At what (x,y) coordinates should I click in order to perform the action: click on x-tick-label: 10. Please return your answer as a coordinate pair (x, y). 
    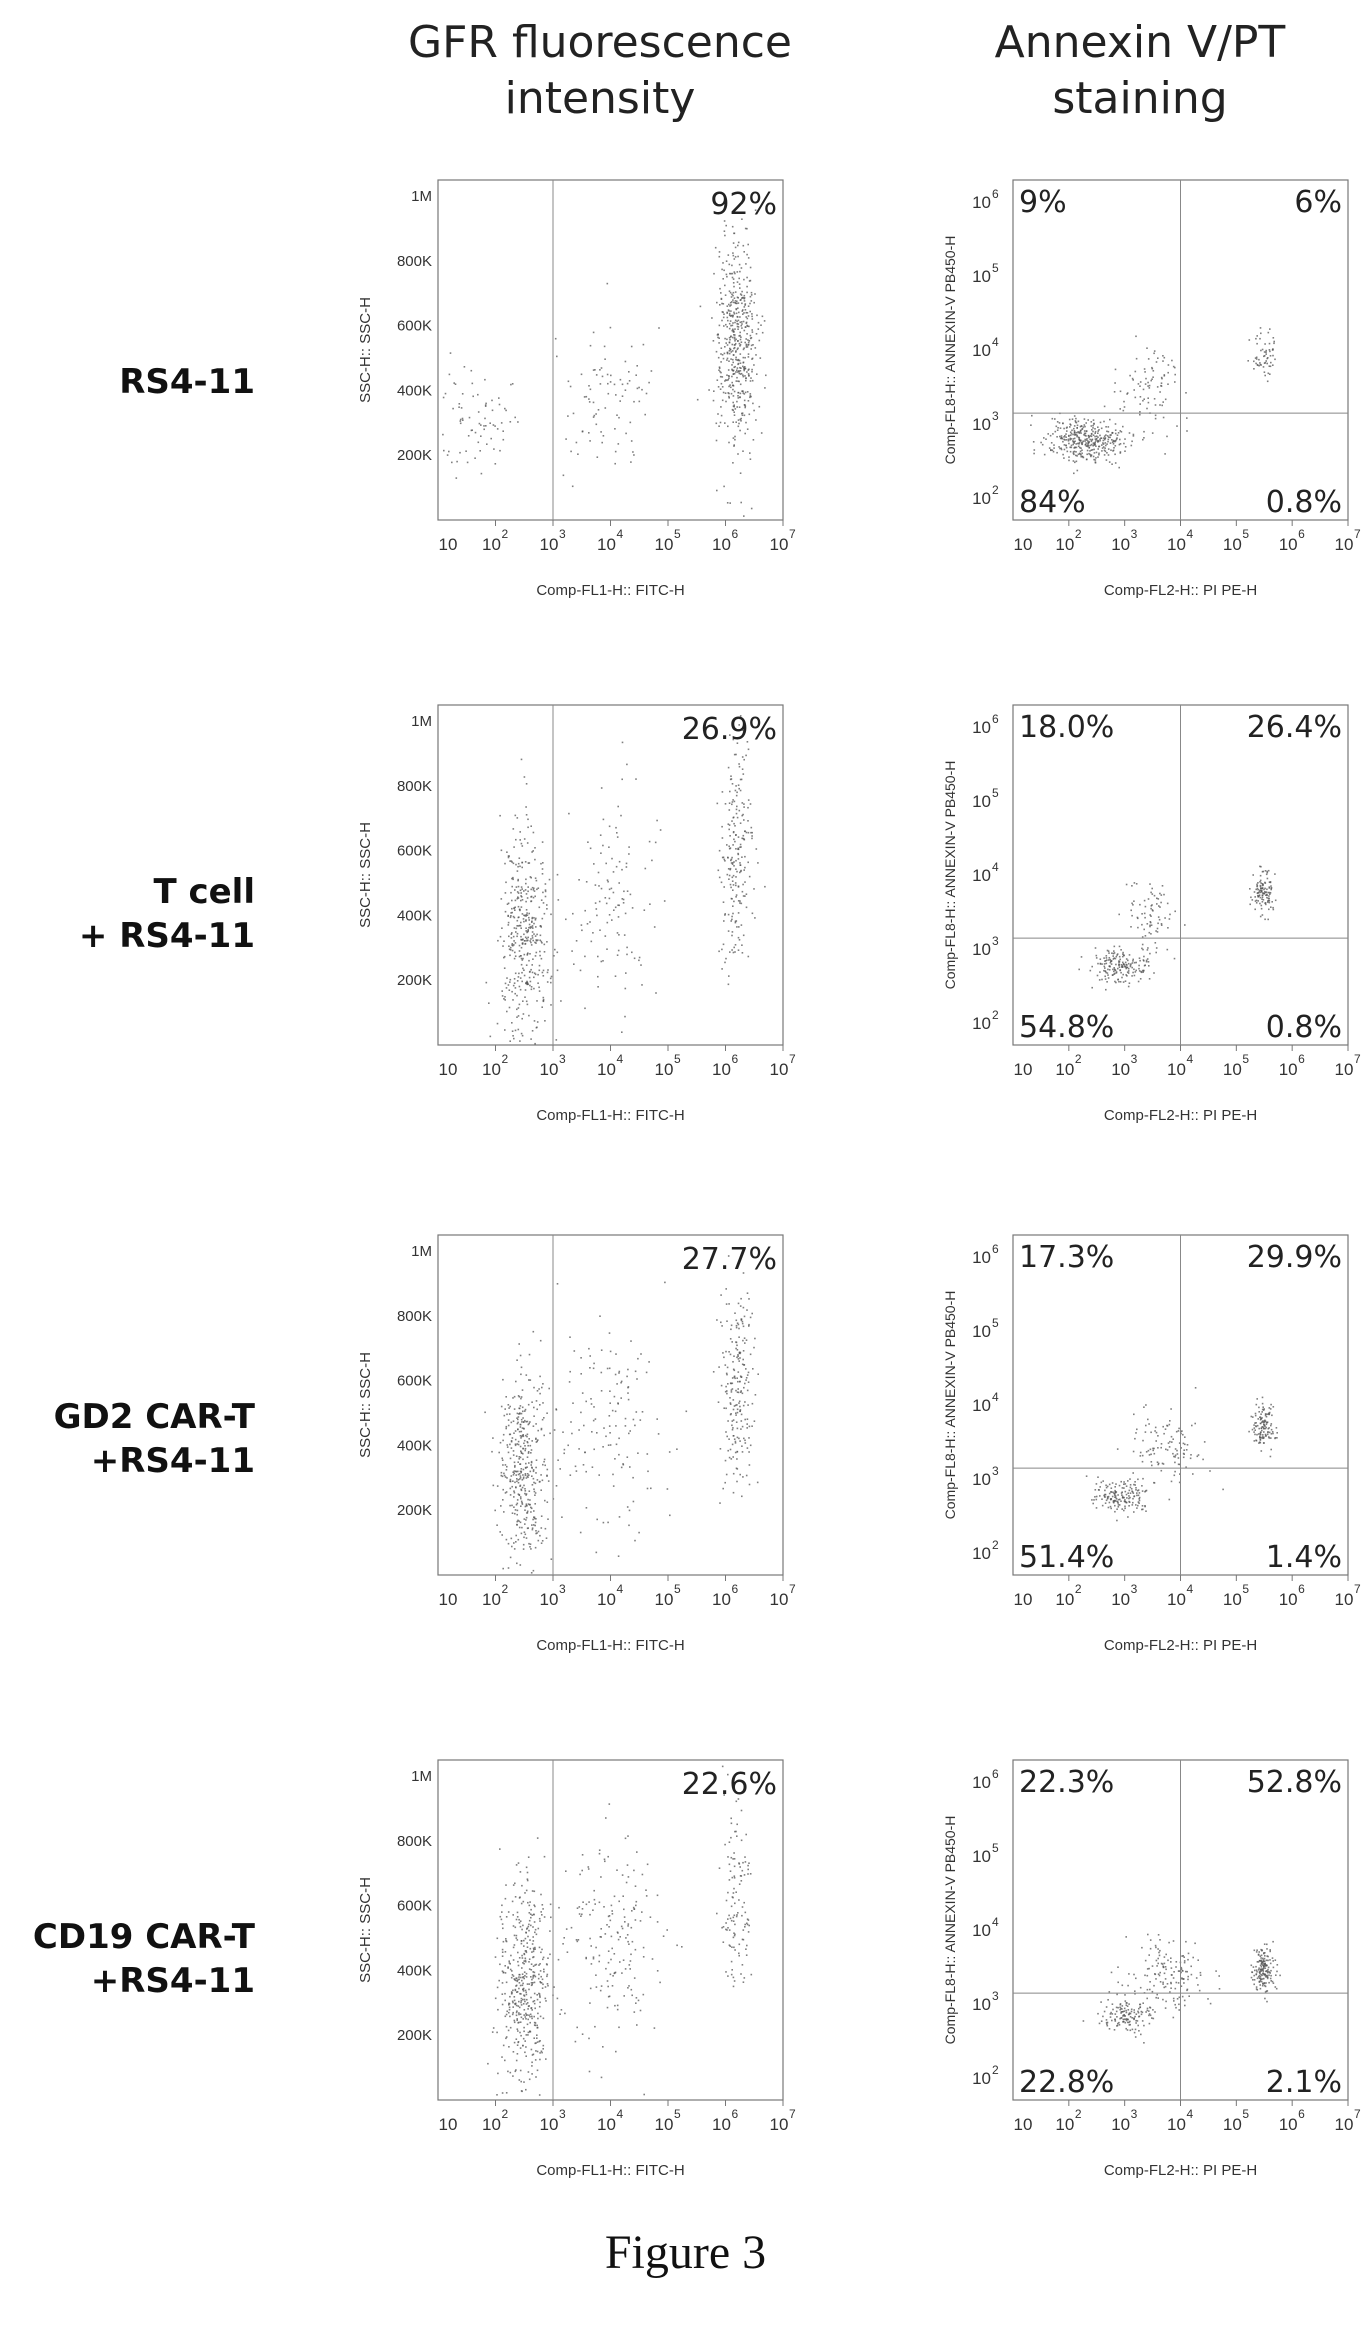
    Looking at the image, I should click on (491, 1069).